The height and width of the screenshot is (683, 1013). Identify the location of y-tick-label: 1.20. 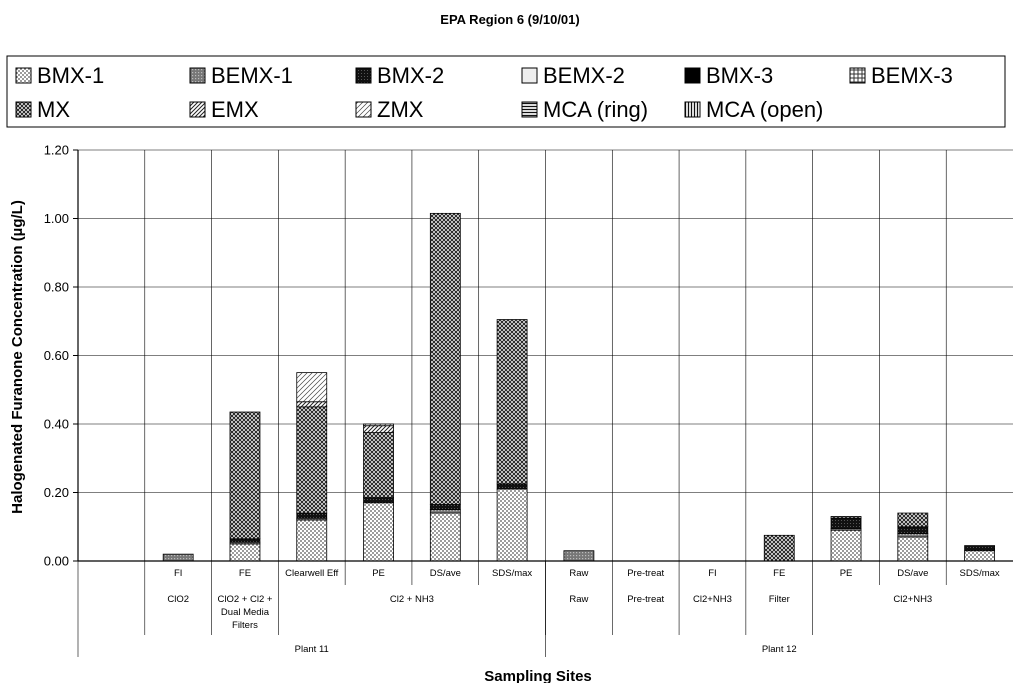
(56, 150).